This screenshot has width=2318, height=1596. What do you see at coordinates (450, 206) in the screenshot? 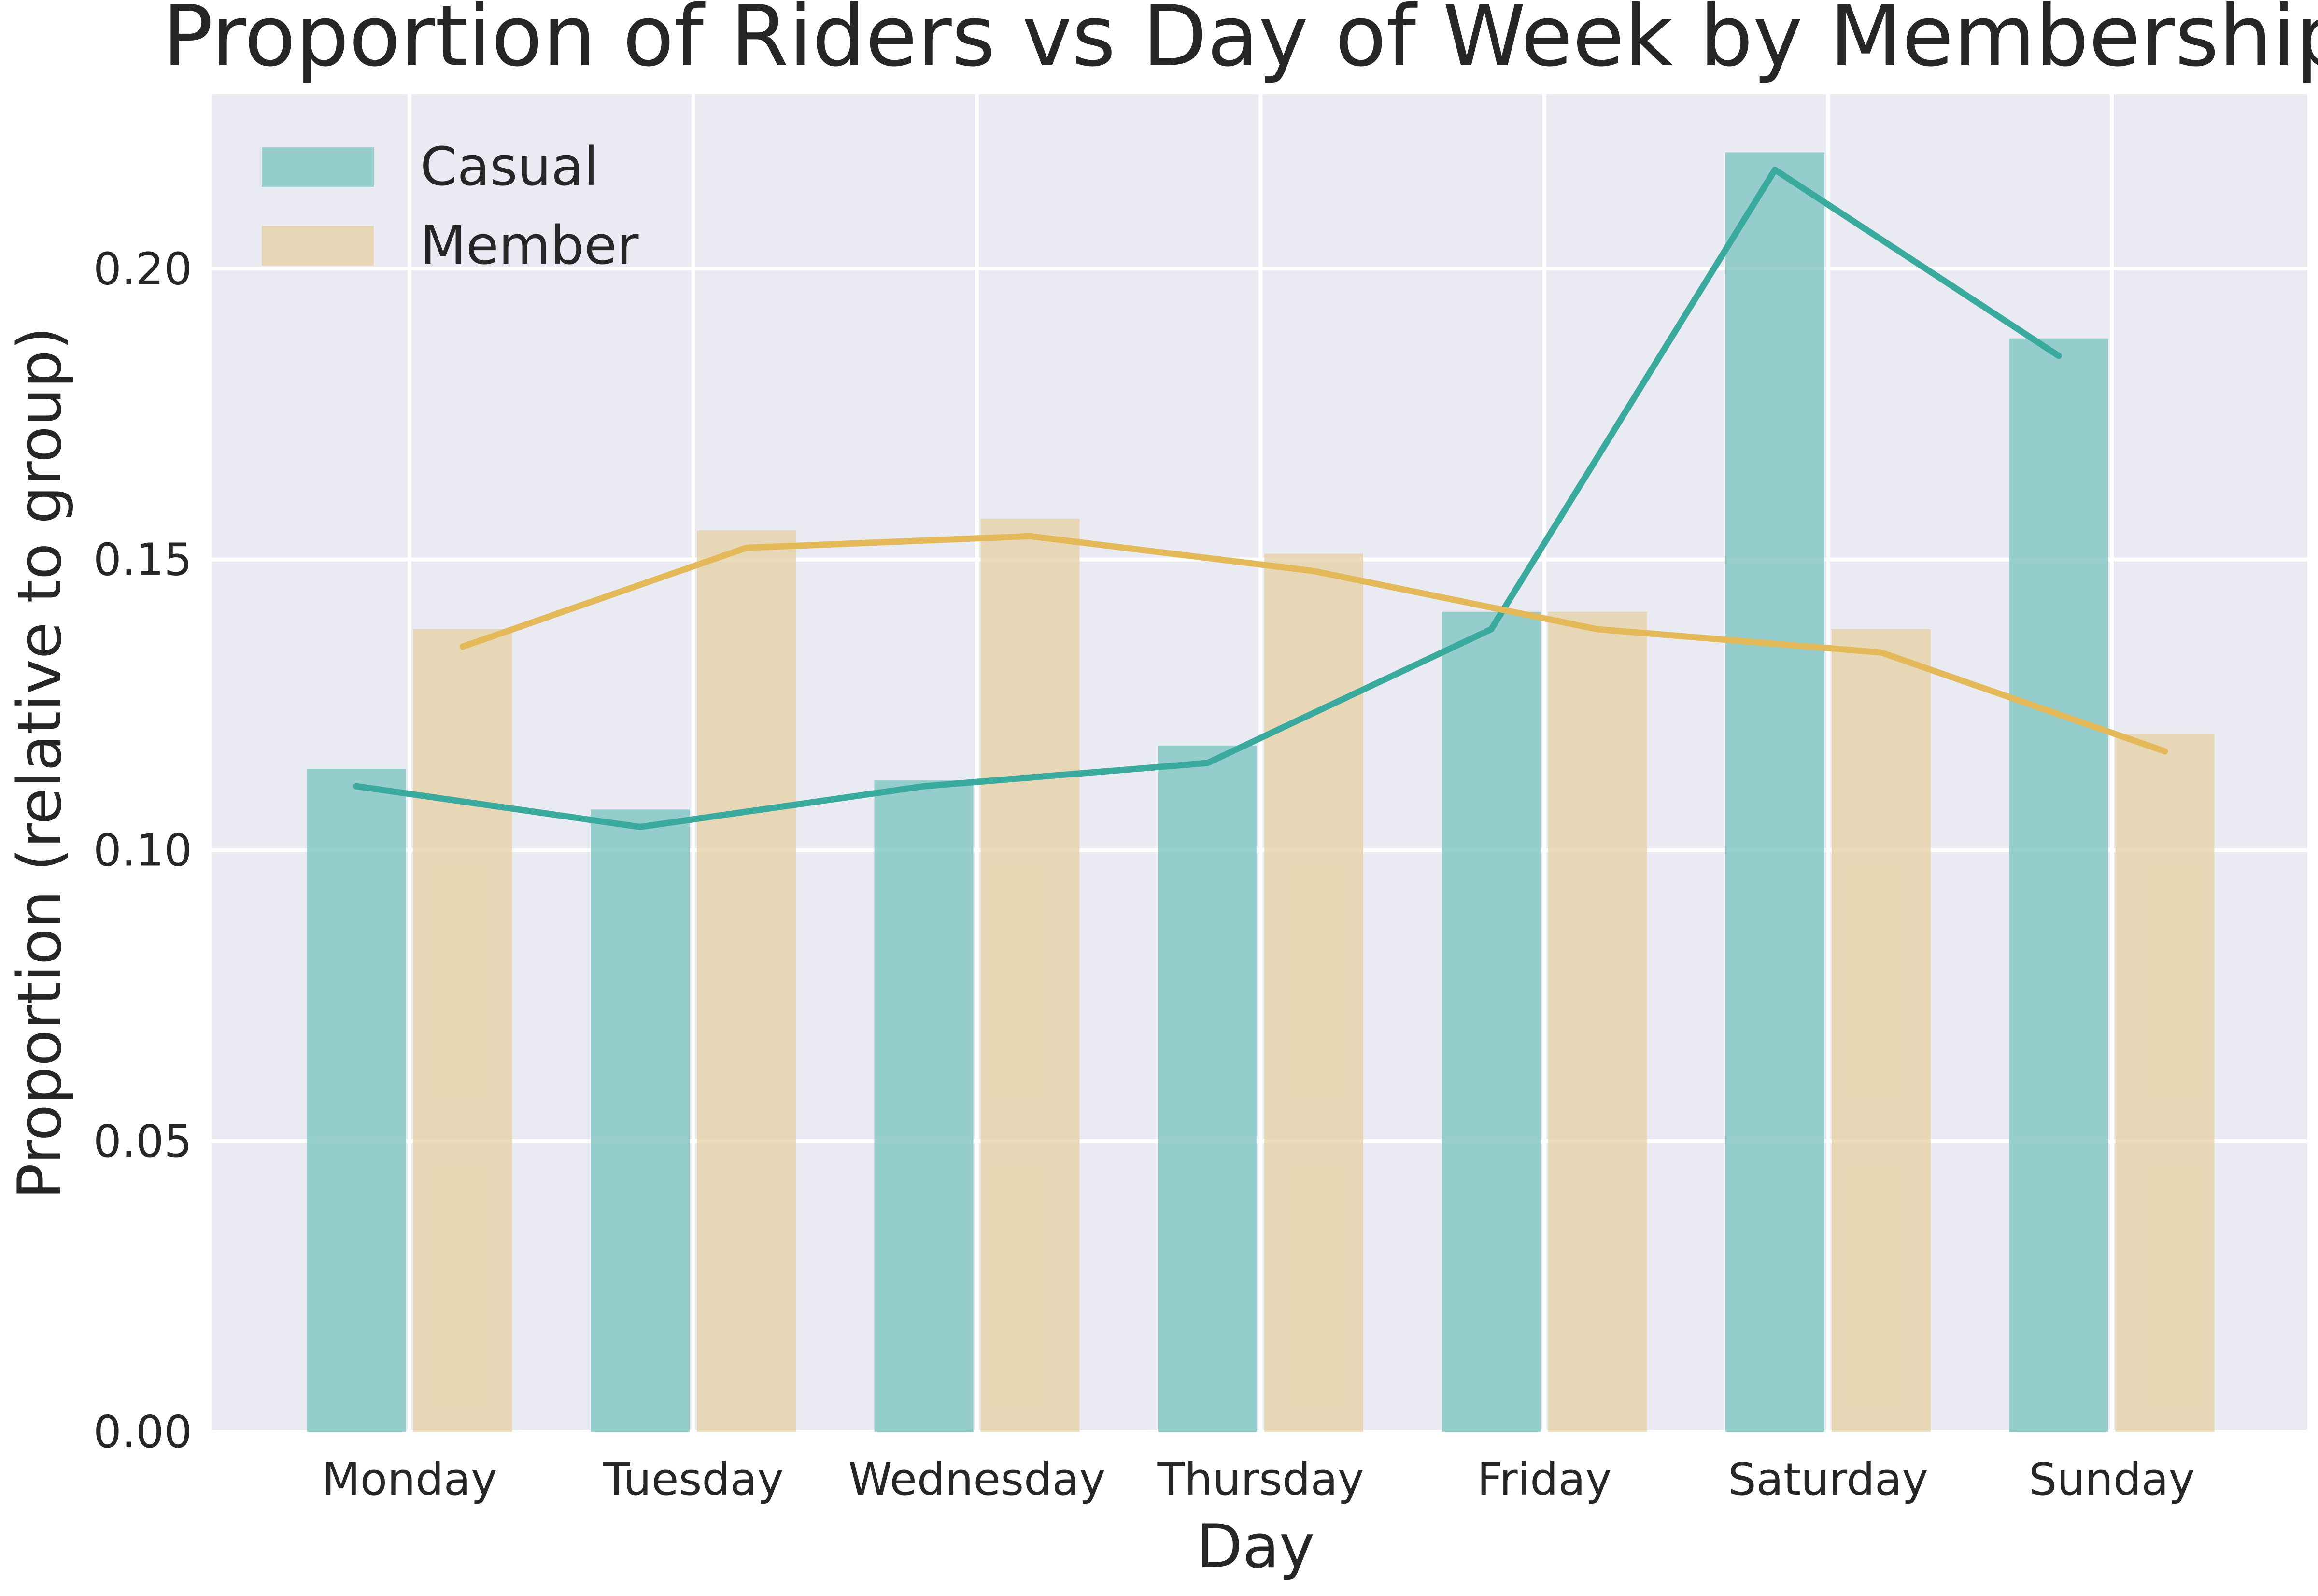
I see `legend: Casual Member` at bounding box center [450, 206].